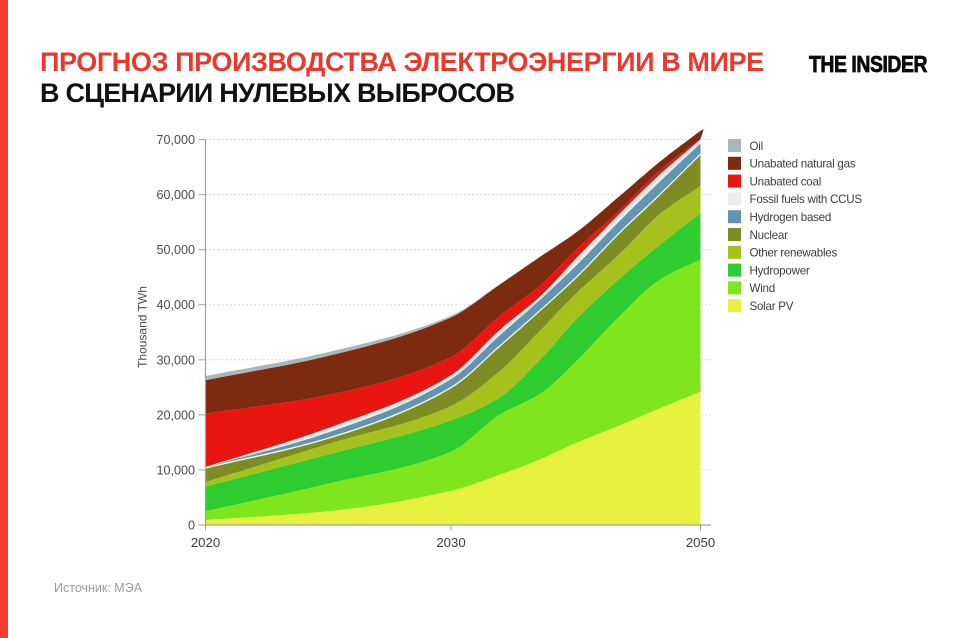  Describe the element at coordinates (762, 288) in the screenshot. I see `svg-text: Wind` at that location.